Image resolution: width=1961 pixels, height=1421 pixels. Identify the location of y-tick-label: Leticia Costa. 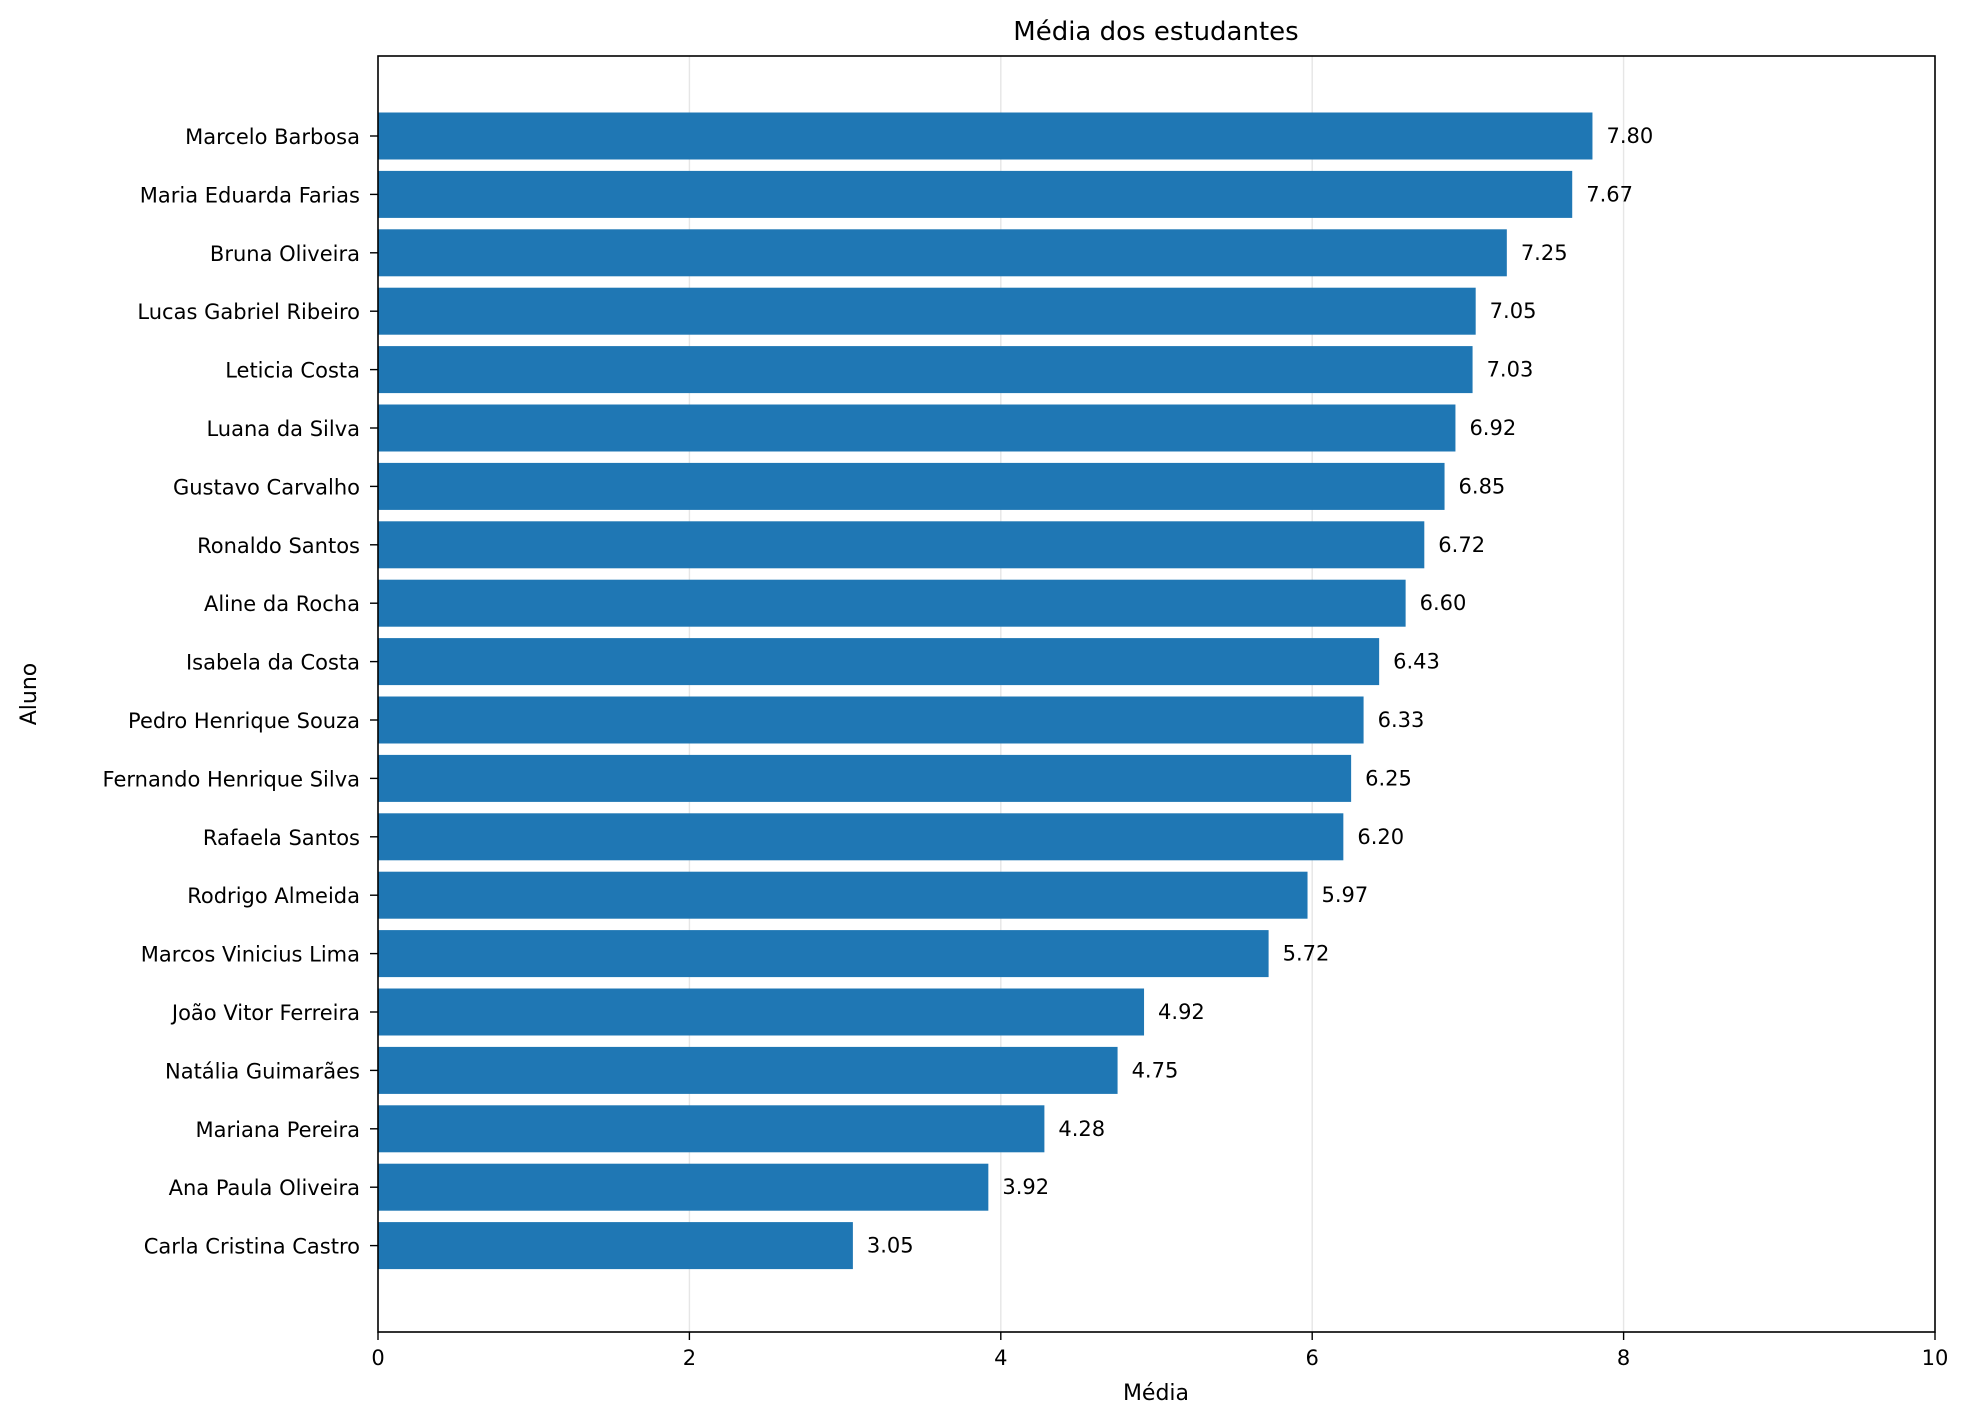
(292, 371).